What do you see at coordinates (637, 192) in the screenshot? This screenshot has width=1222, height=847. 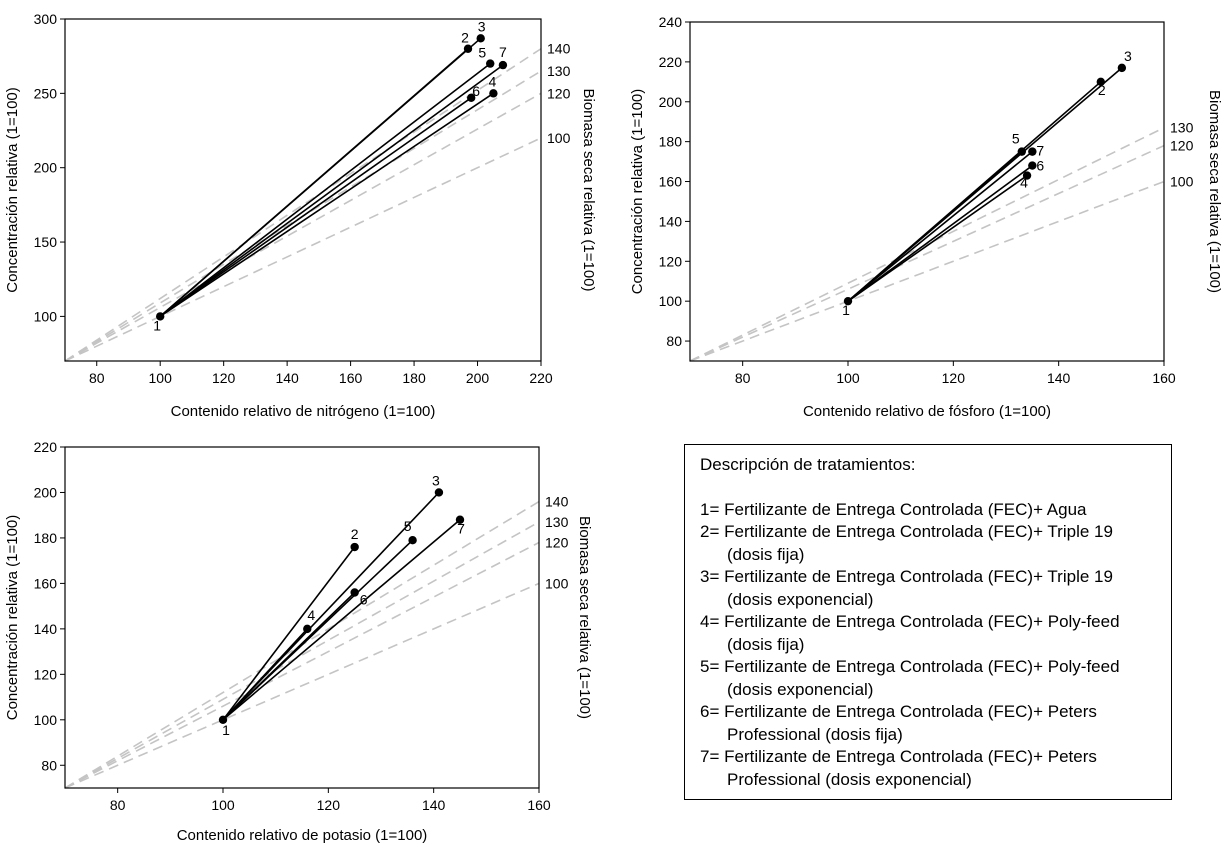 I see `y-axis-label: Concentración relativa (1=100)` at bounding box center [637, 192].